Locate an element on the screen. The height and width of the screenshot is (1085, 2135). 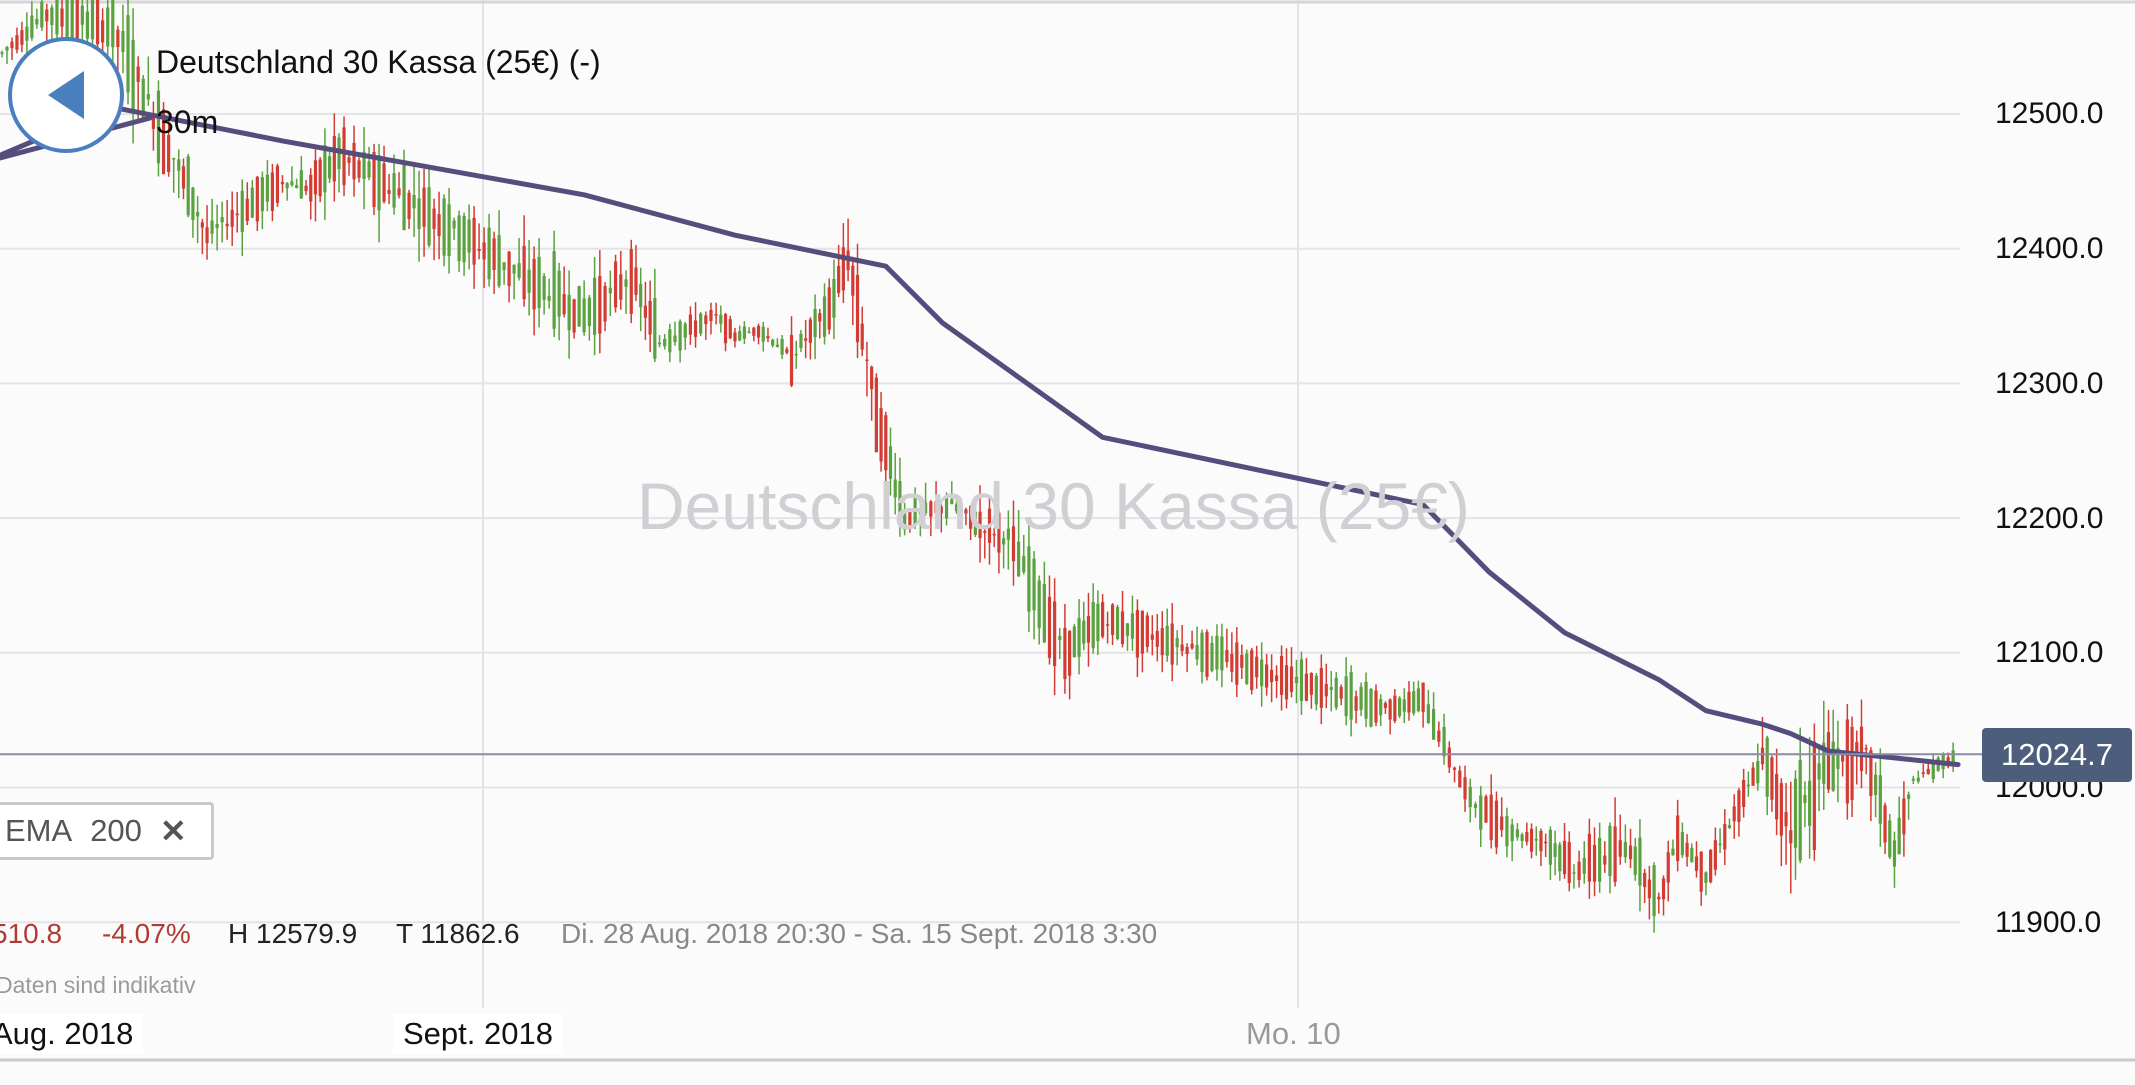
high-value: H 12579.9 is located at coordinates (293, 933).